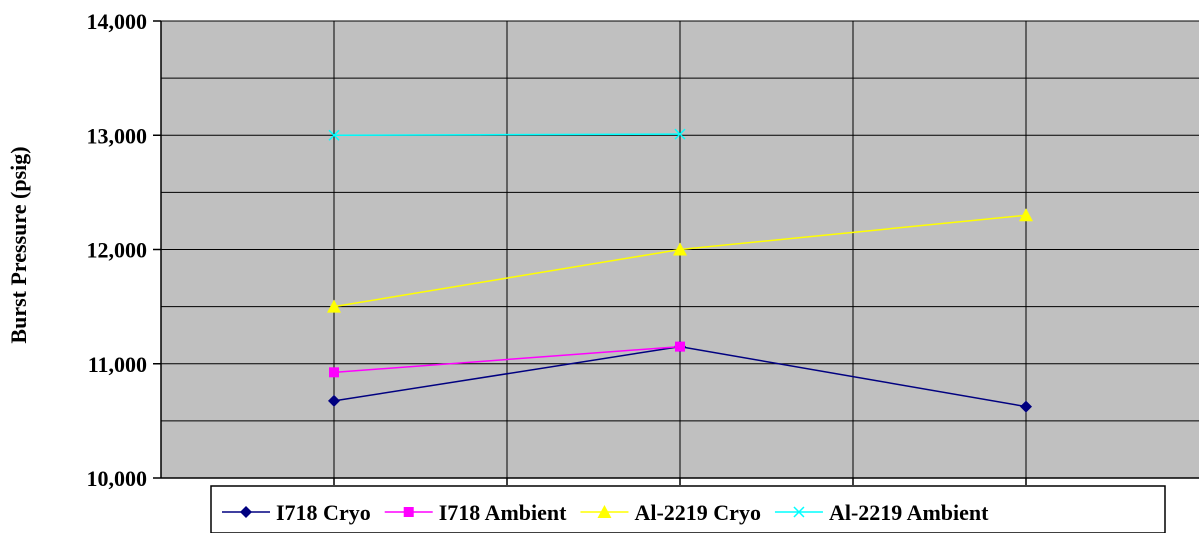 This screenshot has height=533, width=1199. I want to click on y-tick-label: 11,000, so click(117, 364).